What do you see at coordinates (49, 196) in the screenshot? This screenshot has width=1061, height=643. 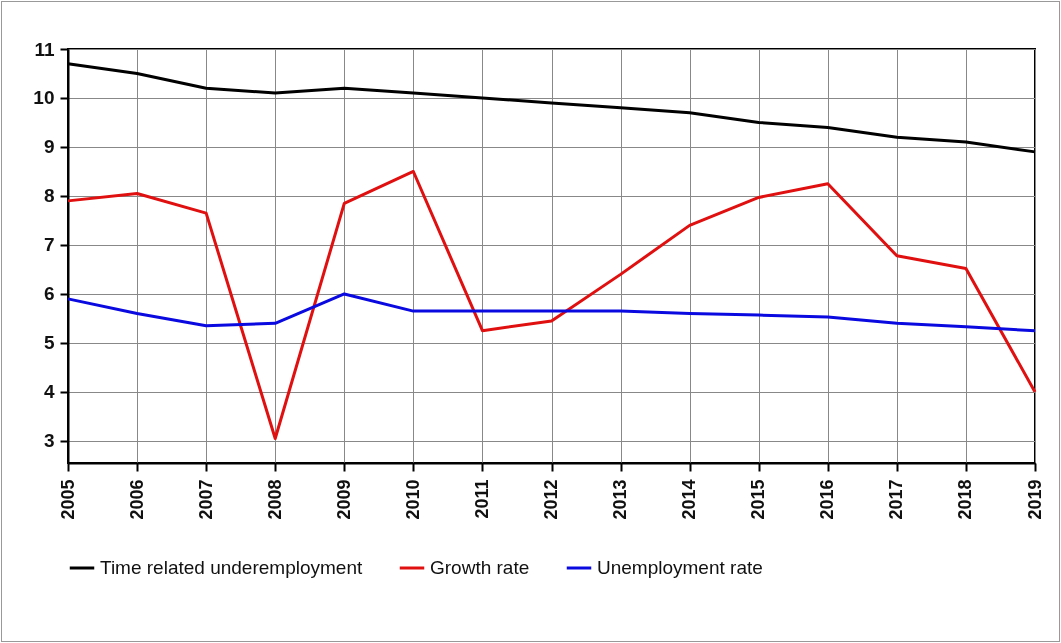 I see `y-tick-label: 8` at bounding box center [49, 196].